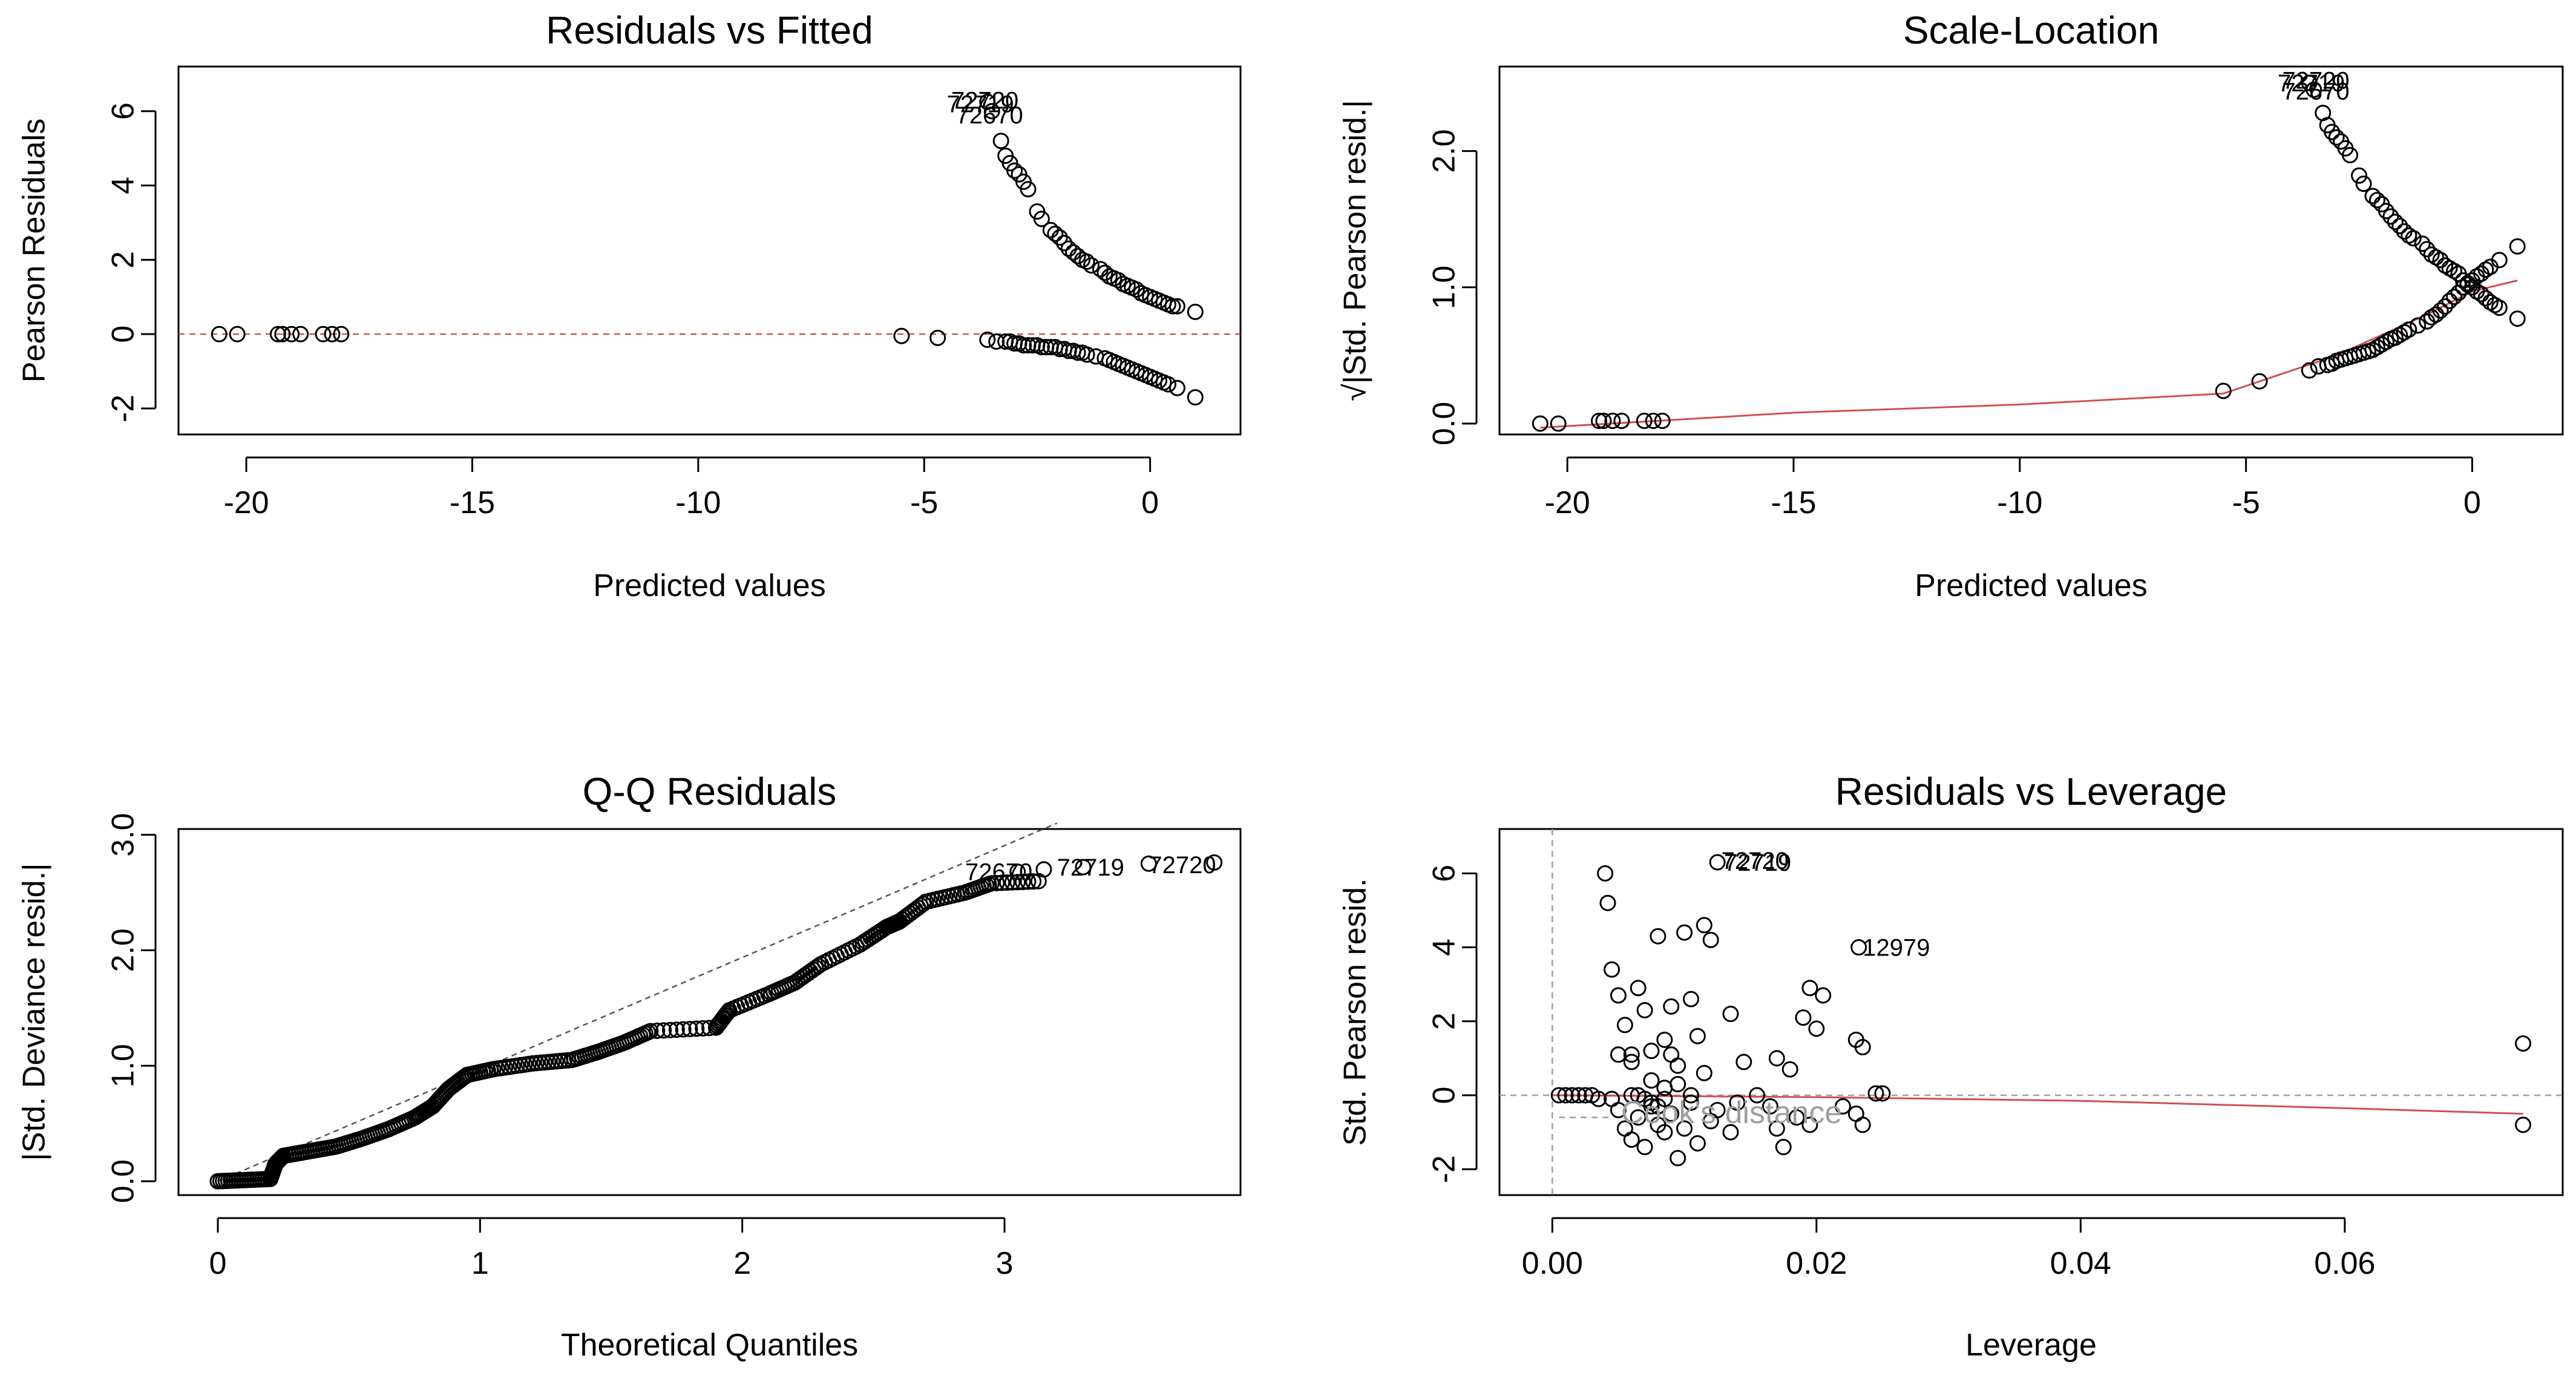 This screenshot has width=2576, height=1373. What do you see at coordinates (1444, 423) in the screenshot?
I see `y-tick-label: 0.0` at bounding box center [1444, 423].